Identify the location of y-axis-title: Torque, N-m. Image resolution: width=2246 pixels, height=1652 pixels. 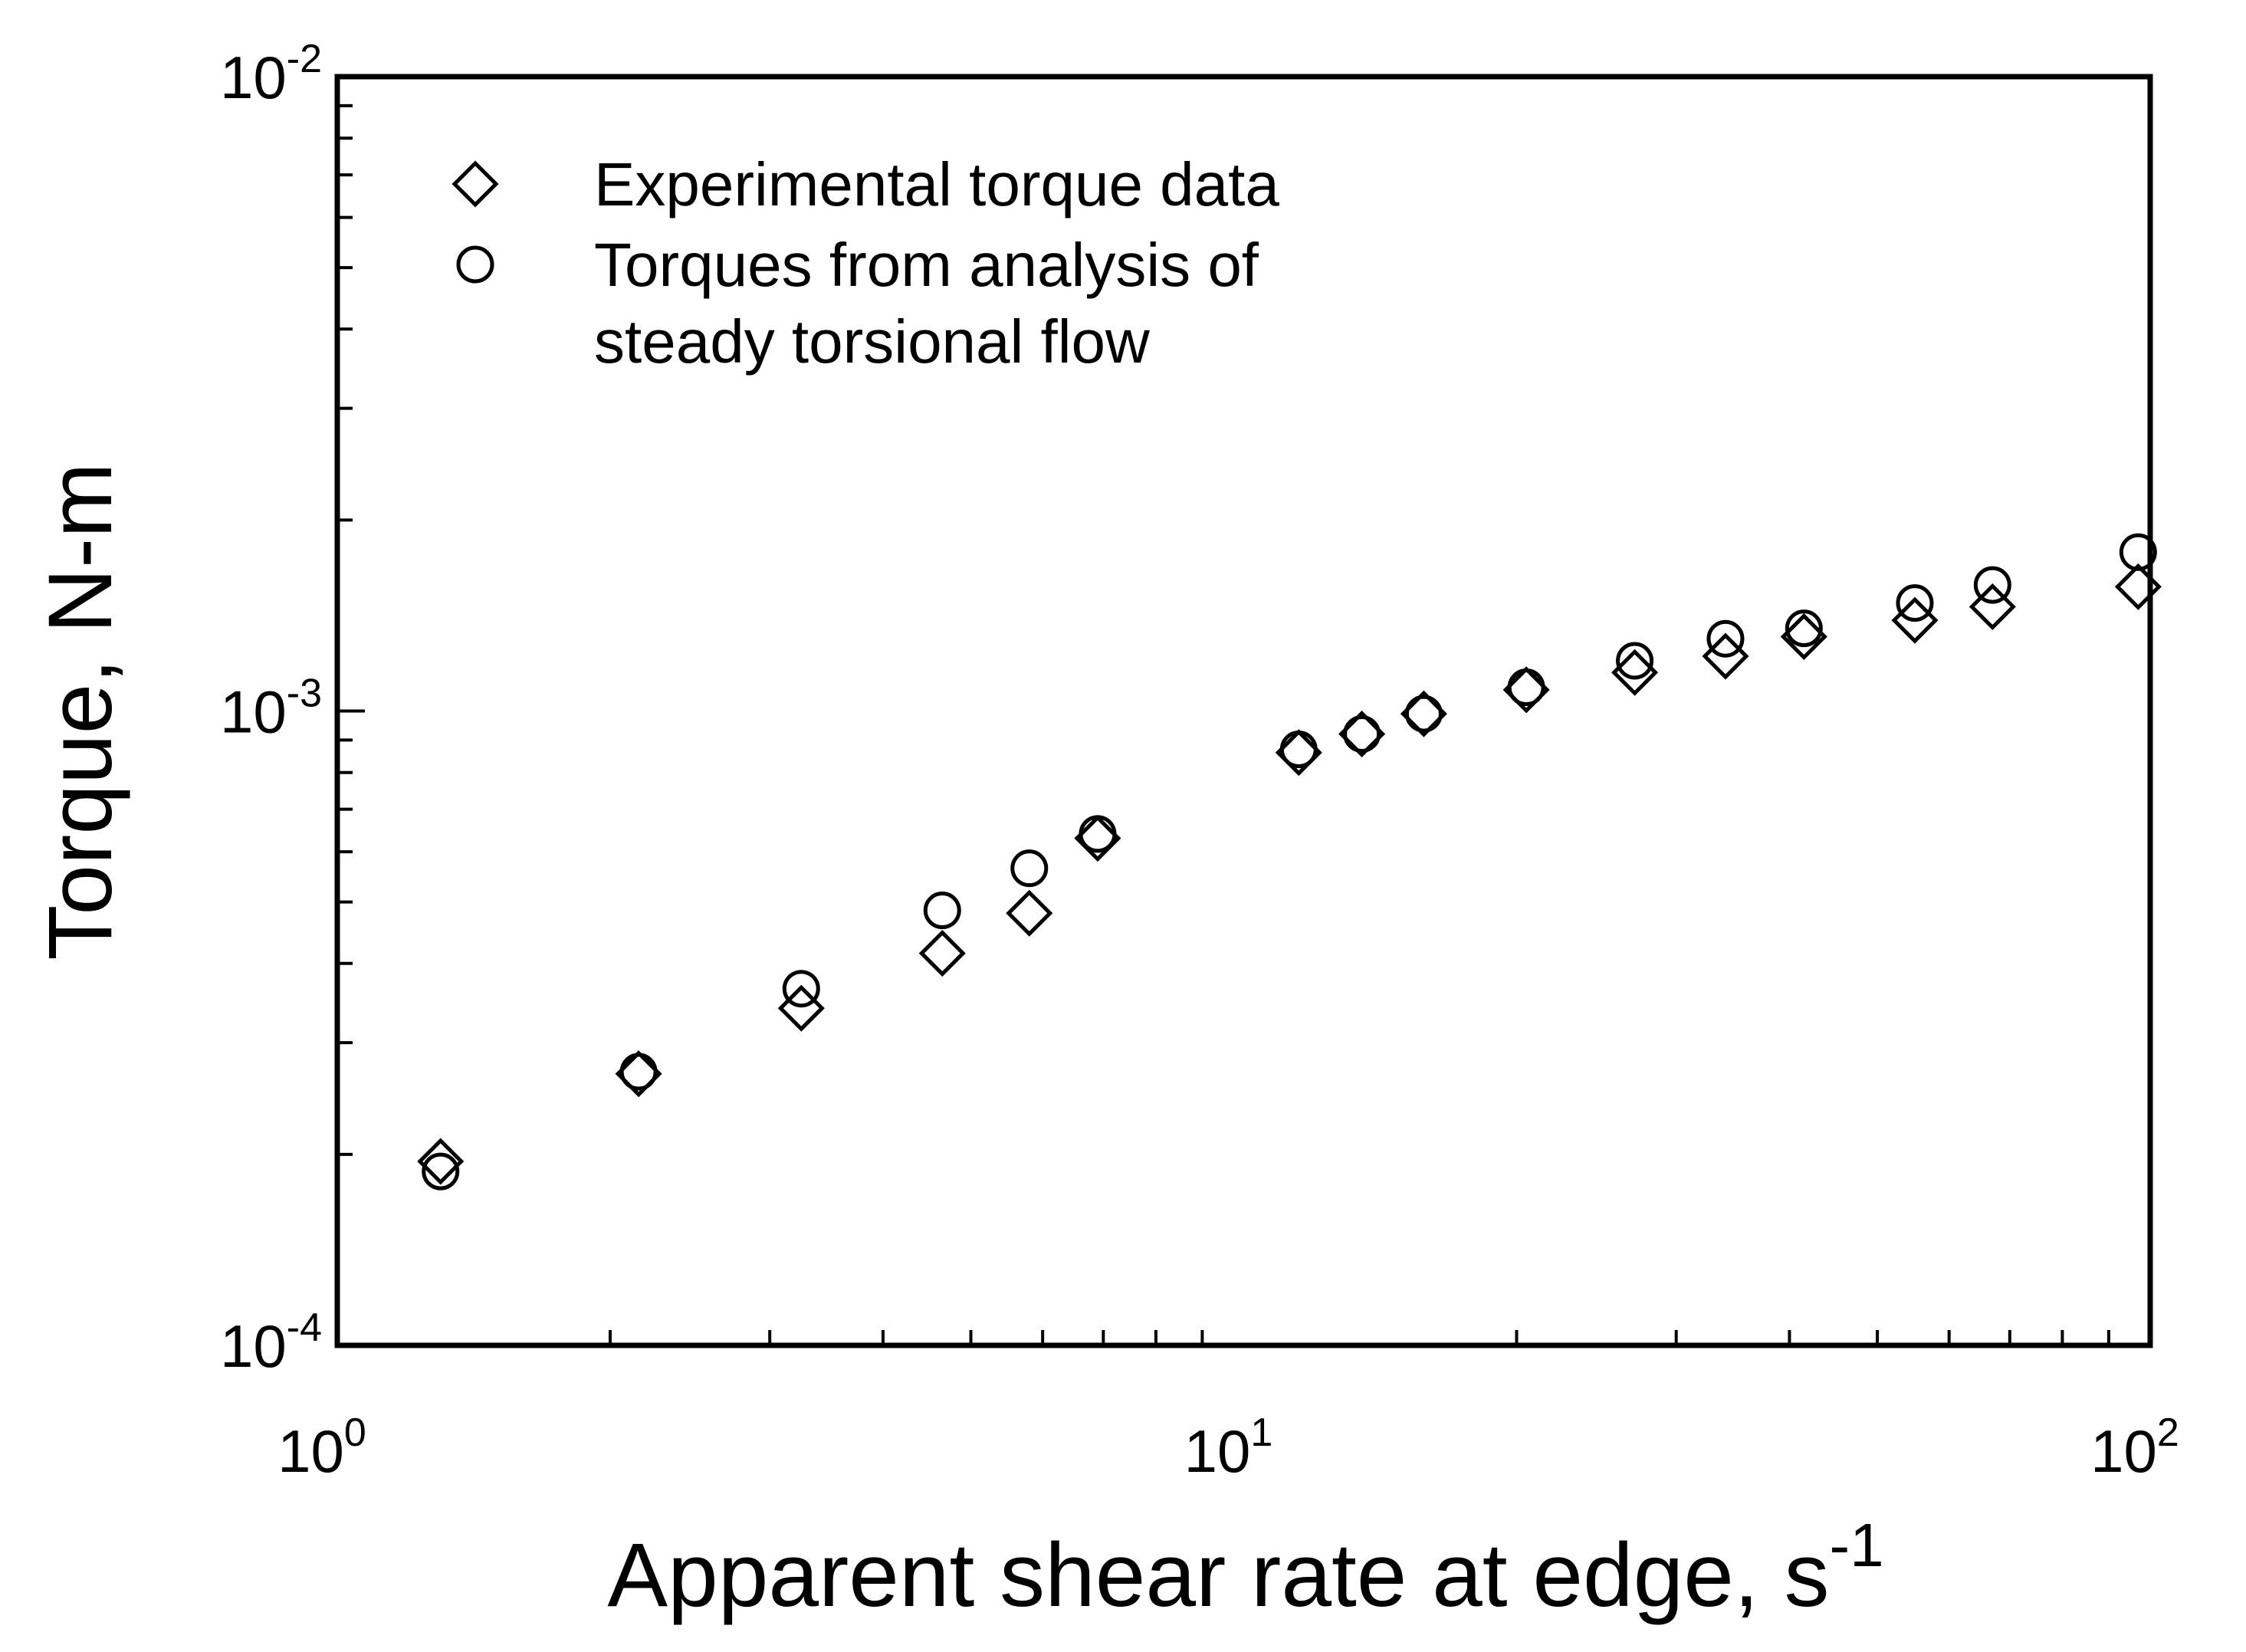
(80, 711).